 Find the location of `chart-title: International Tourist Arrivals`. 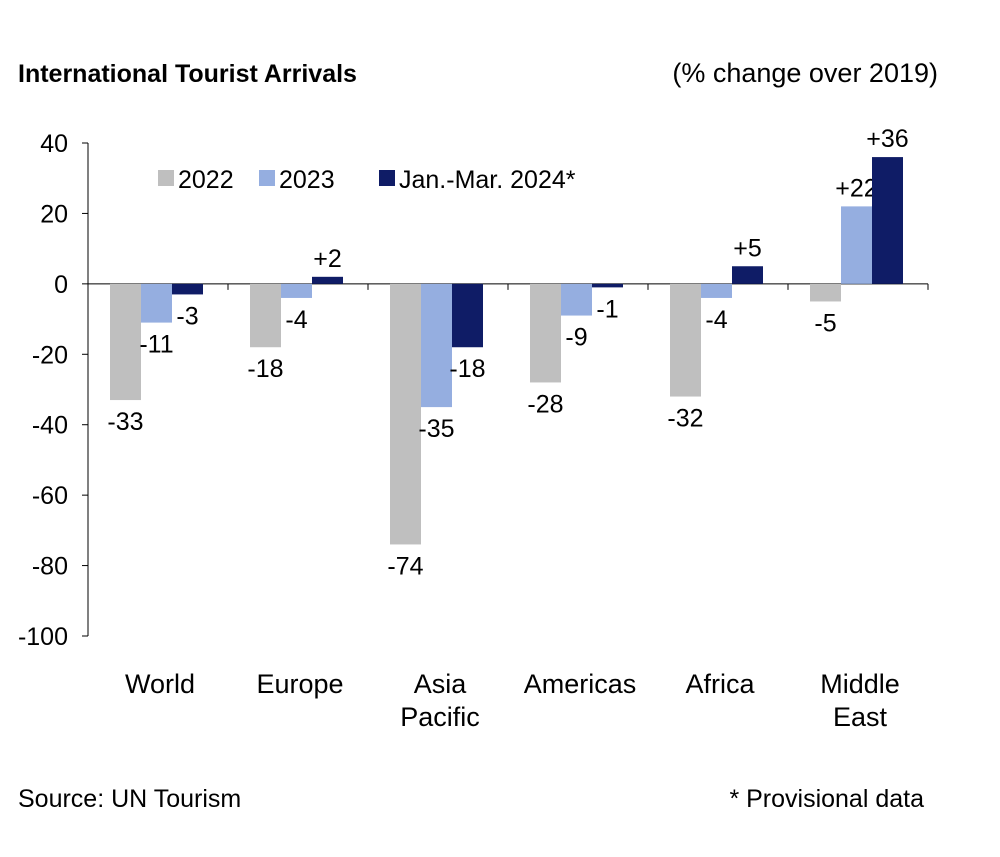

chart-title: International Tourist Arrivals is located at coordinates (187, 74).